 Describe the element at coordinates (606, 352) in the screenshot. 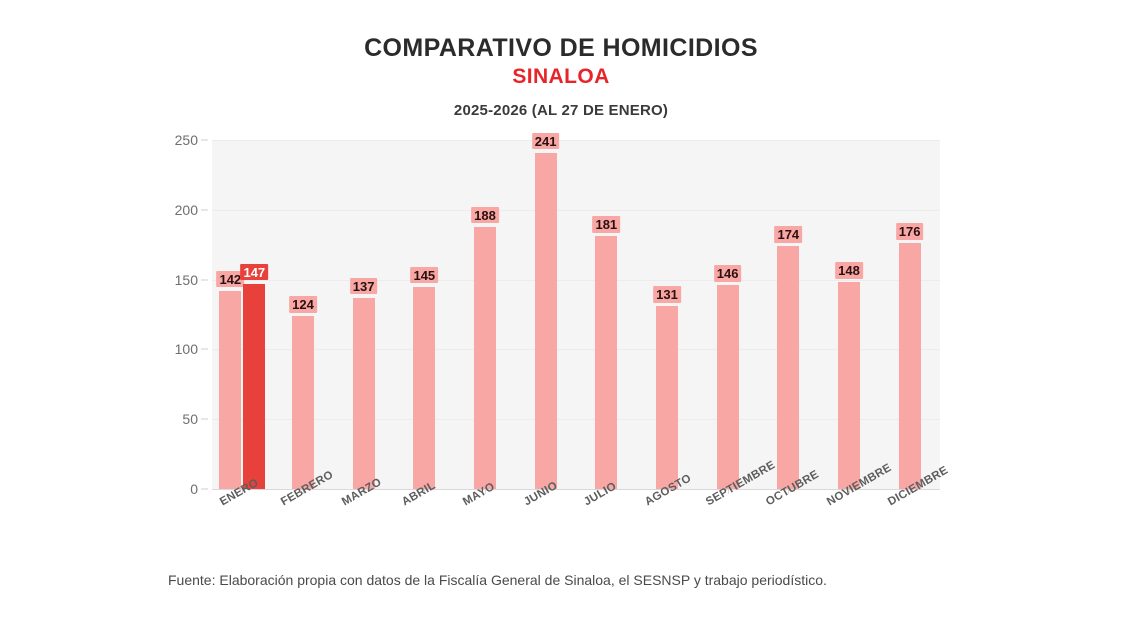

I see `bar-julio-2025: 181` at that location.